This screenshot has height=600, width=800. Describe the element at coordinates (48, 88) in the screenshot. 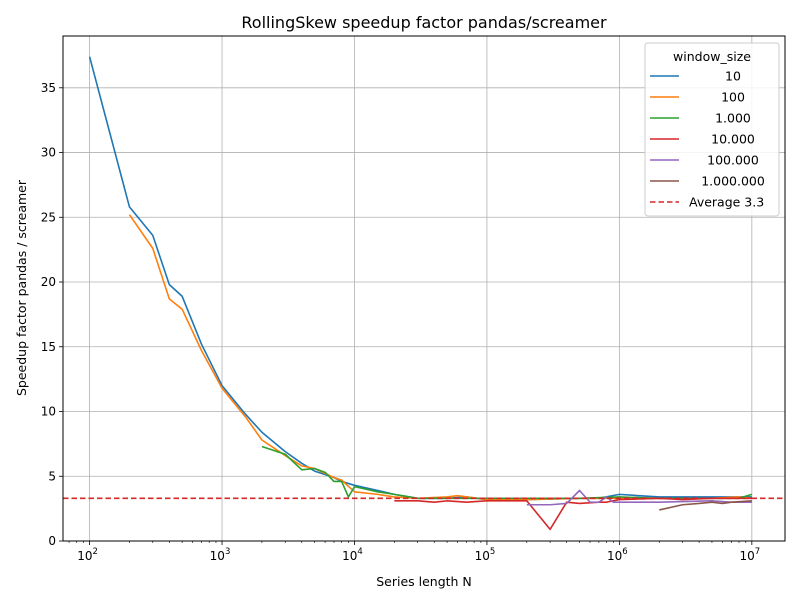

I see `y-tick-label: 35` at that location.